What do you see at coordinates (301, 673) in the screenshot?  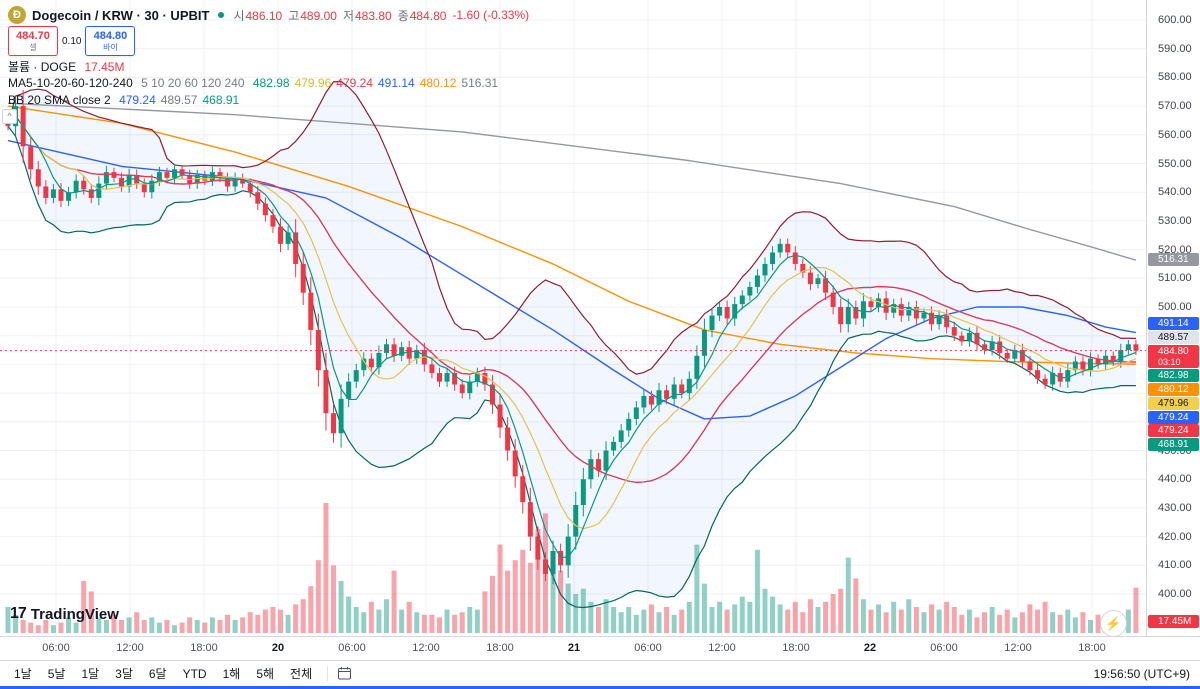 I see `range-button-전체: 전체` at bounding box center [301, 673].